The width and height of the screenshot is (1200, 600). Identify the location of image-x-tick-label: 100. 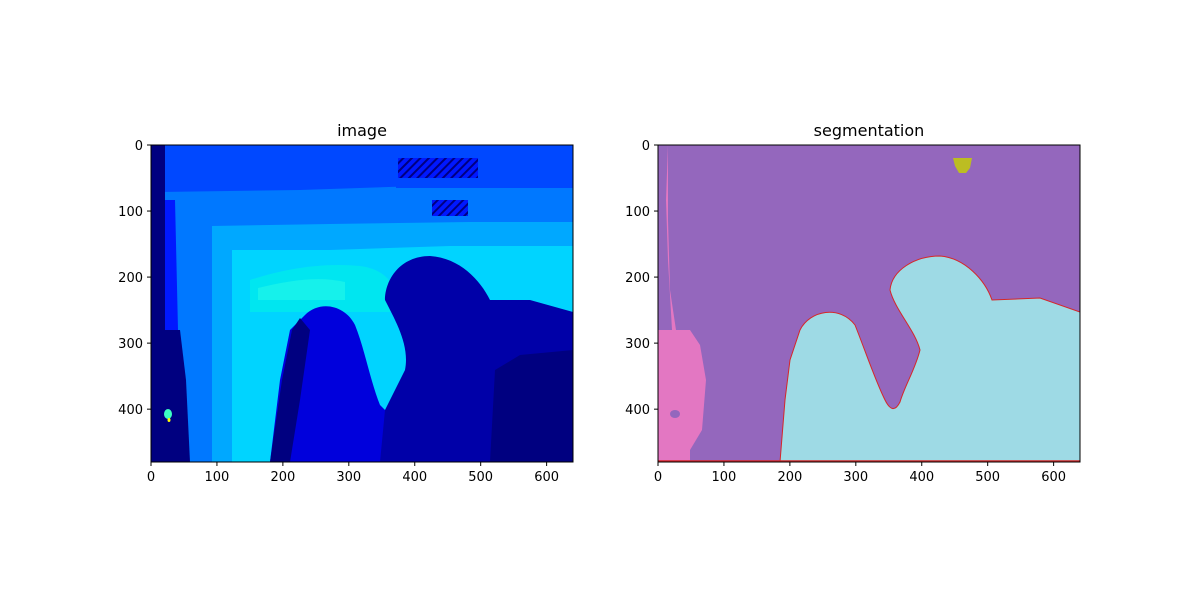
(217, 477).